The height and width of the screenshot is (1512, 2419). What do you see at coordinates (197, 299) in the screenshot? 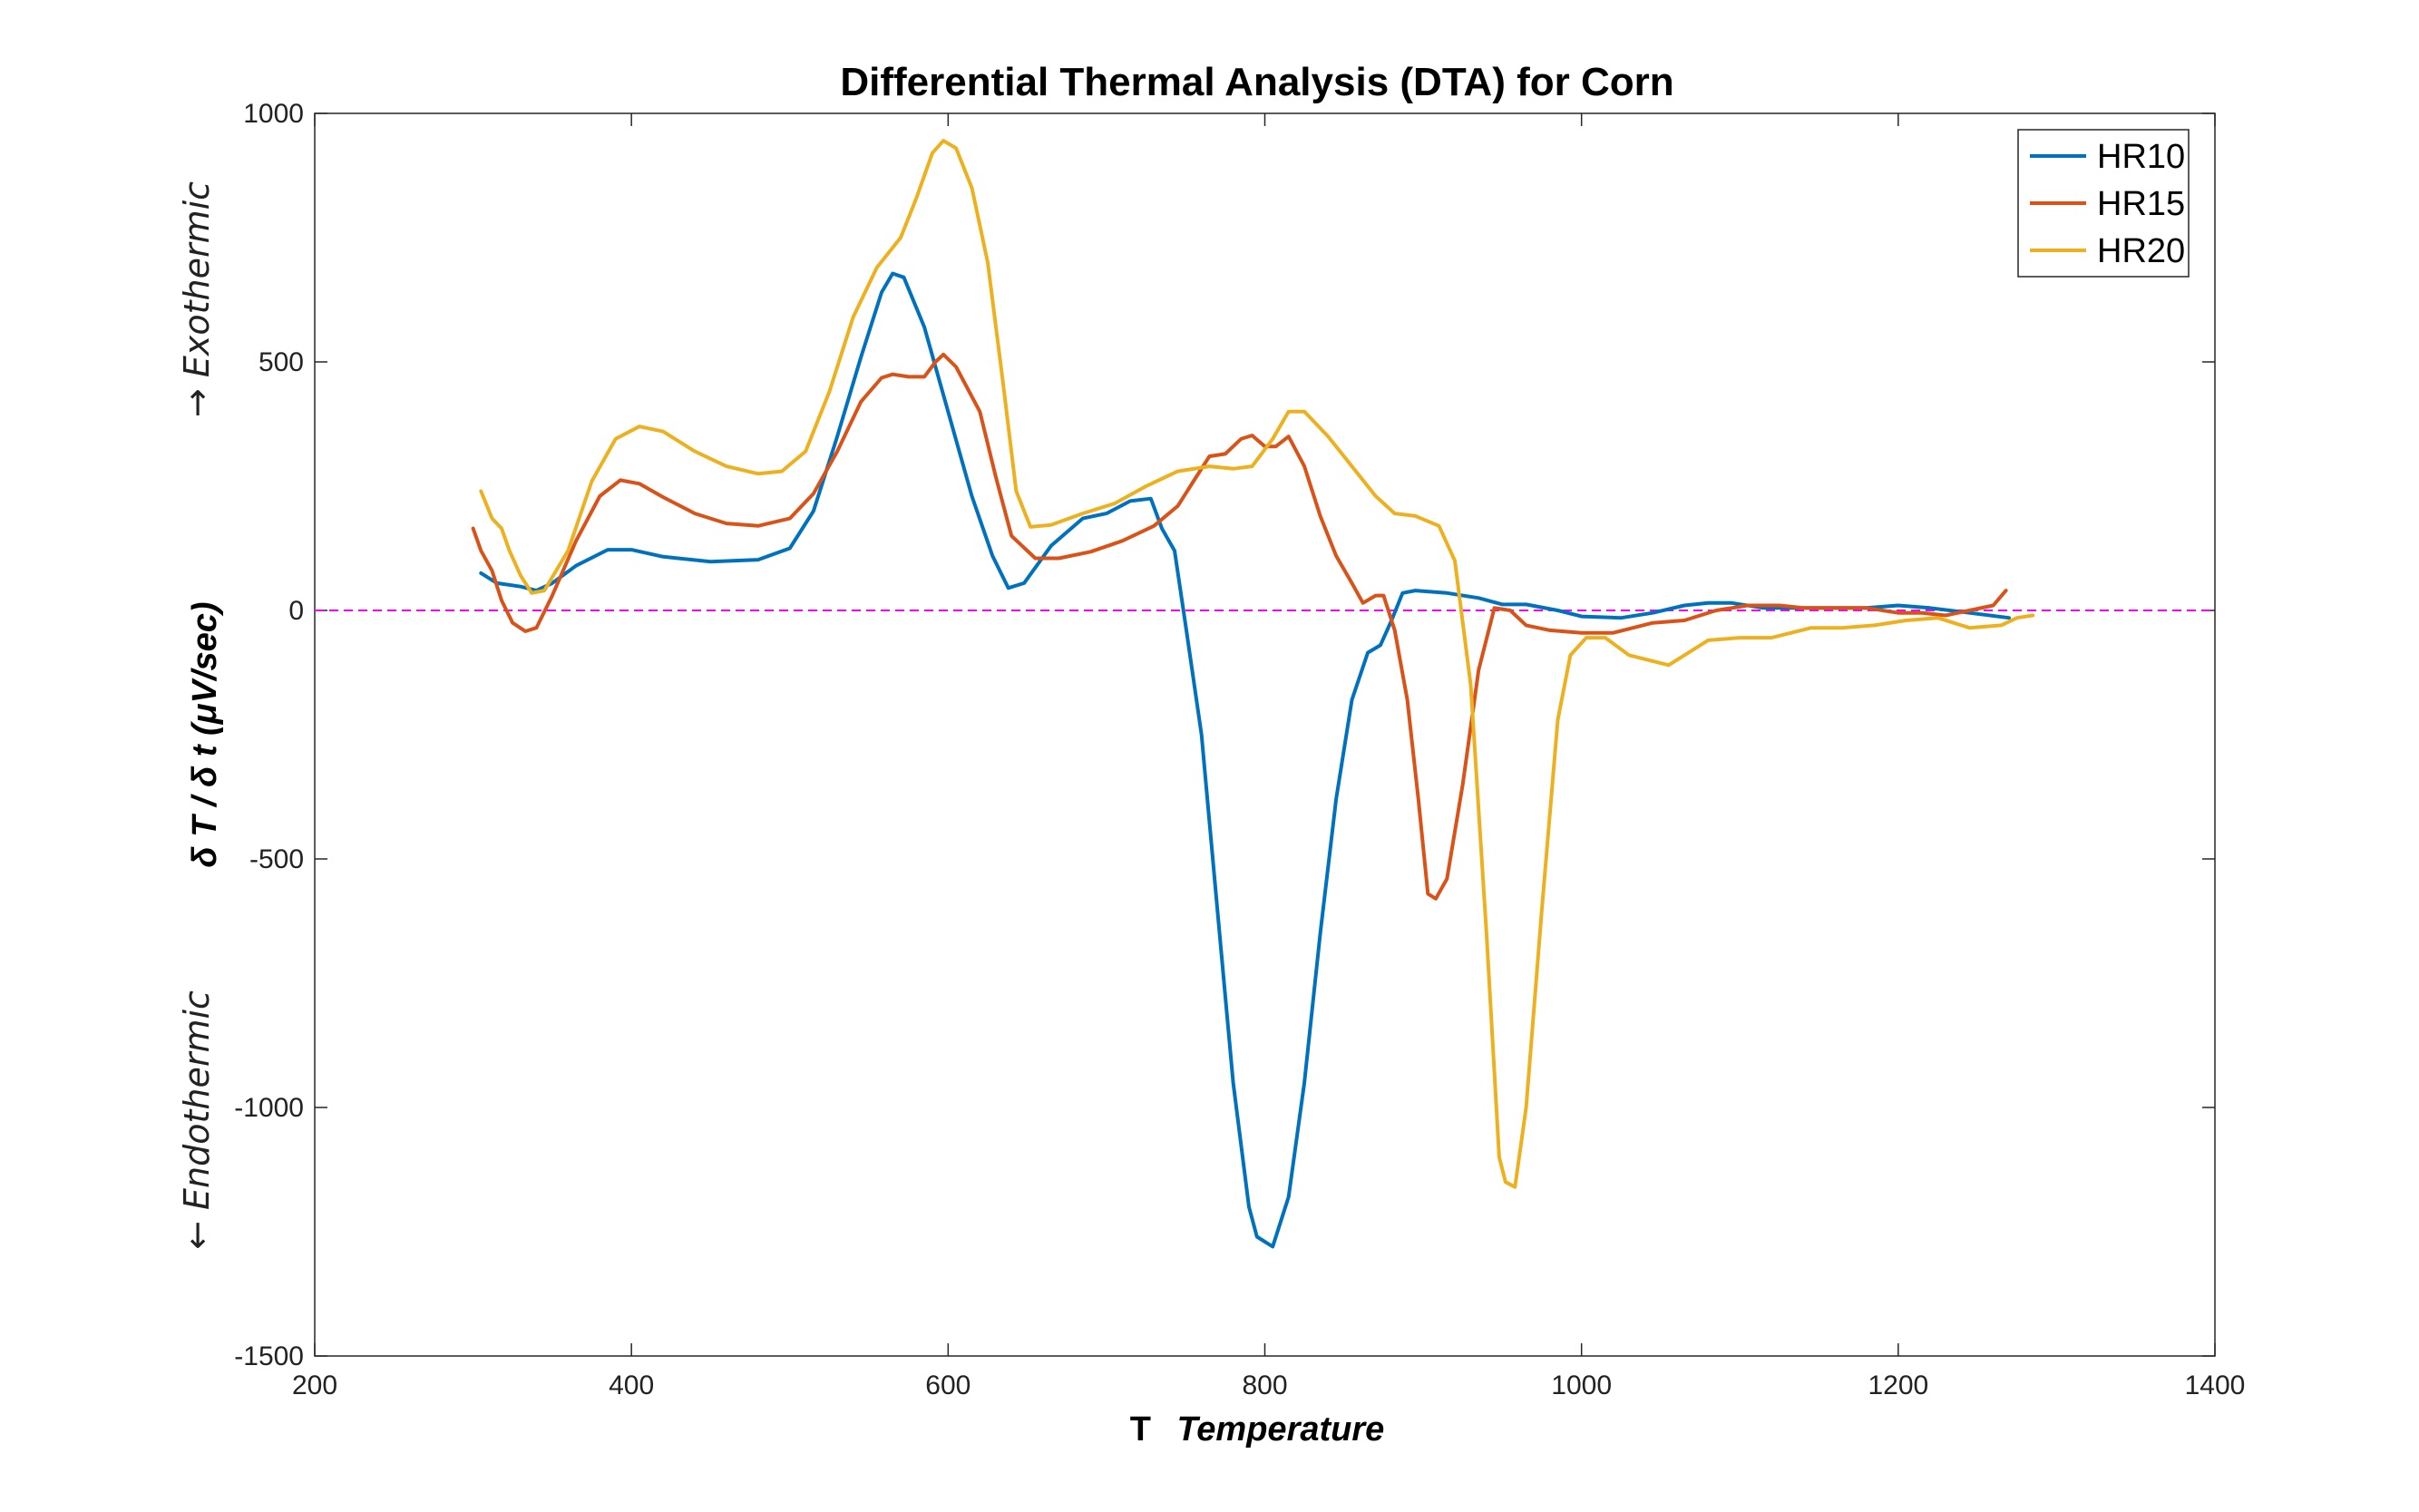
I see `y-axis-exothermic-label: → Exothermic` at bounding box center [197, 299].